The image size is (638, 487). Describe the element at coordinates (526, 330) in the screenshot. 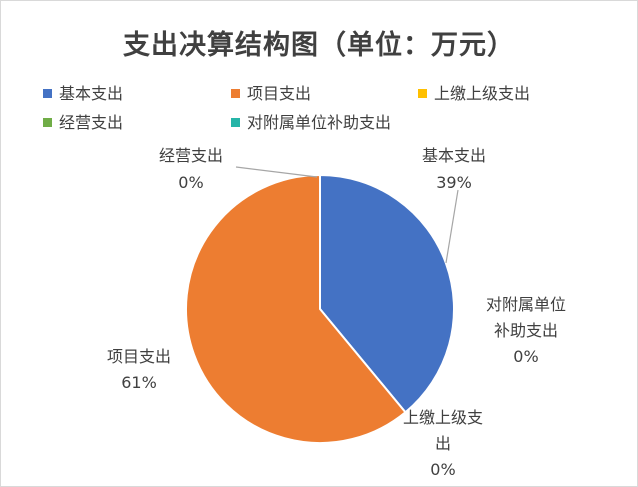

I see `data-label-name-subsidiary-line2: 补助支出` at that location.